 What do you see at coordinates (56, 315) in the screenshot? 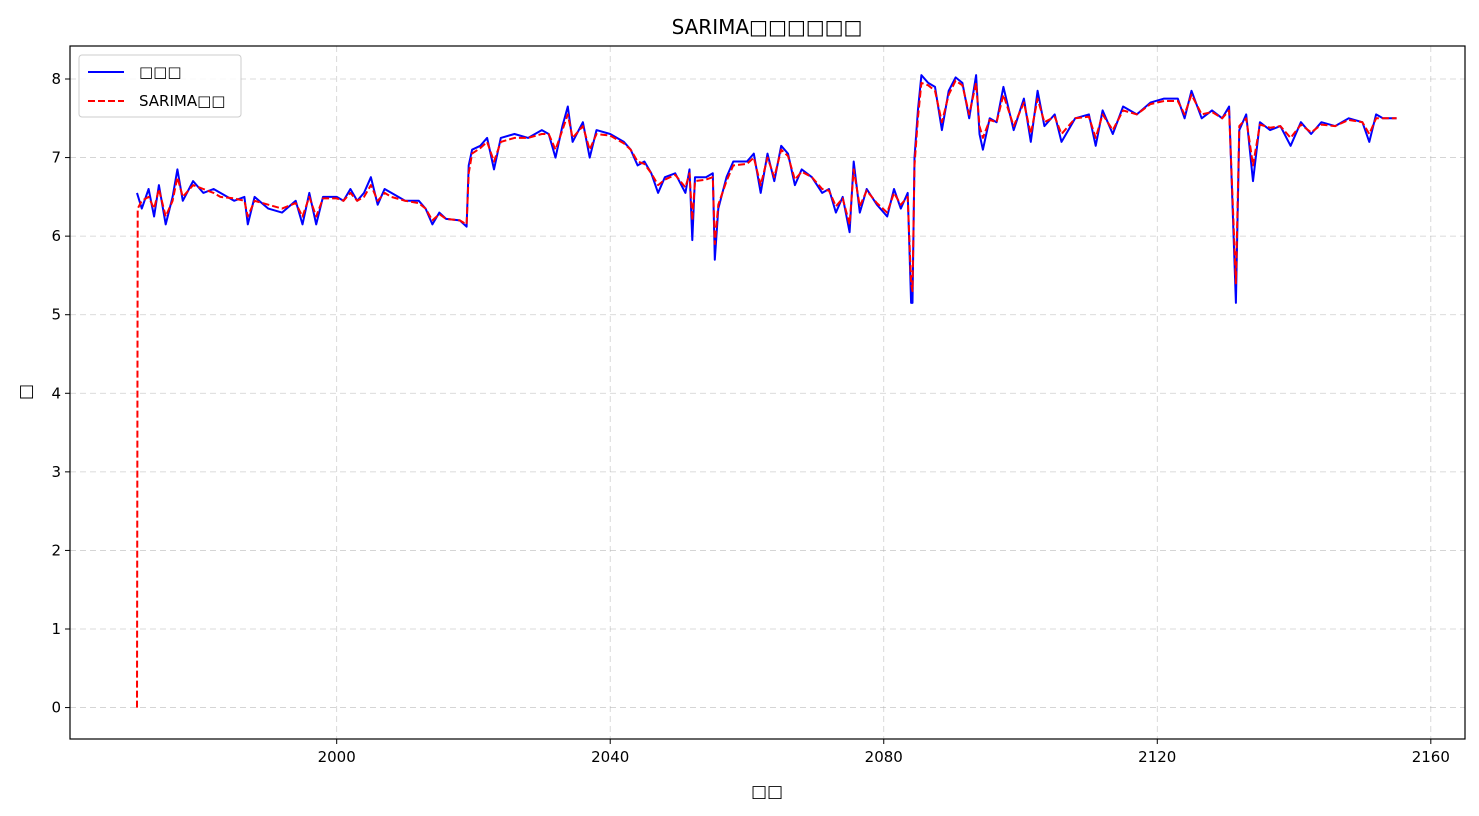
I see `y-tick-label: 5` at bounding box center [56, 315].